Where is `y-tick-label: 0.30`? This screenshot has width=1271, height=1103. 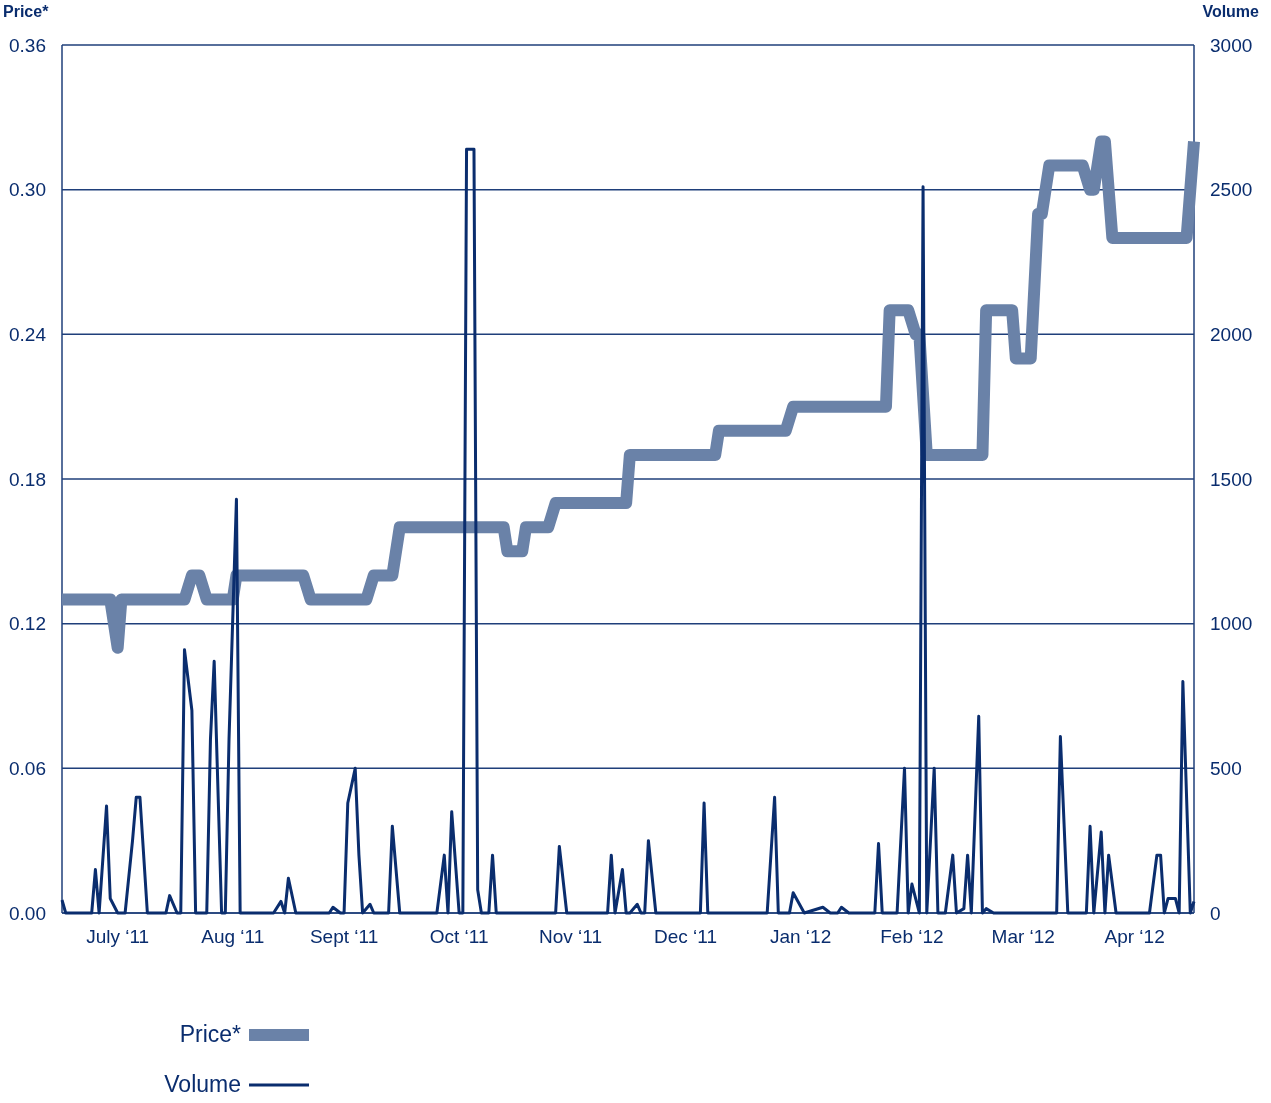
y-tick-label: 0.30 is located at coordinates (27, 190).